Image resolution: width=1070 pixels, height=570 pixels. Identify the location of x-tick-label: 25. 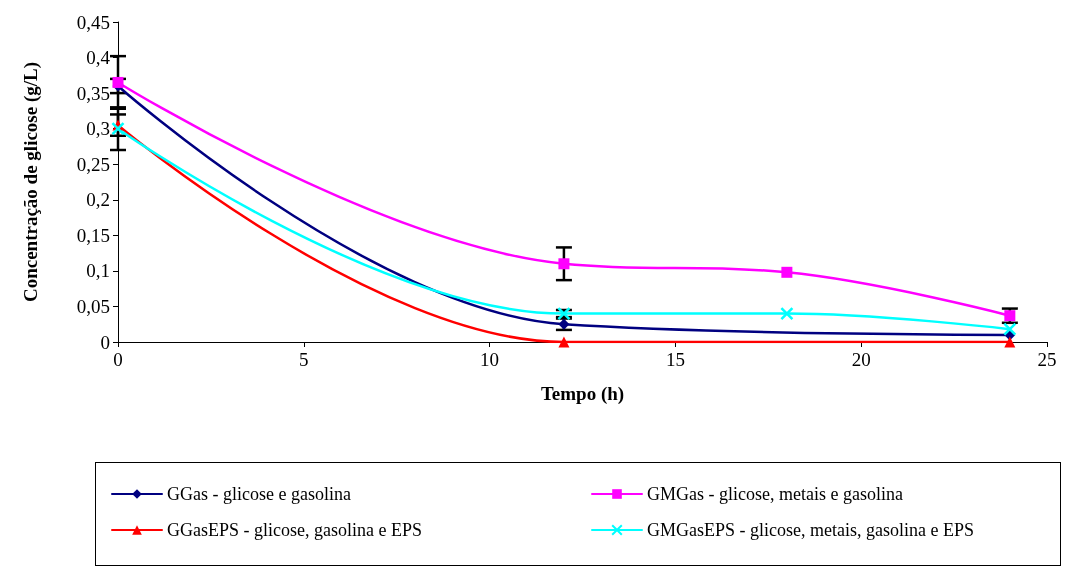
(1047, 359).